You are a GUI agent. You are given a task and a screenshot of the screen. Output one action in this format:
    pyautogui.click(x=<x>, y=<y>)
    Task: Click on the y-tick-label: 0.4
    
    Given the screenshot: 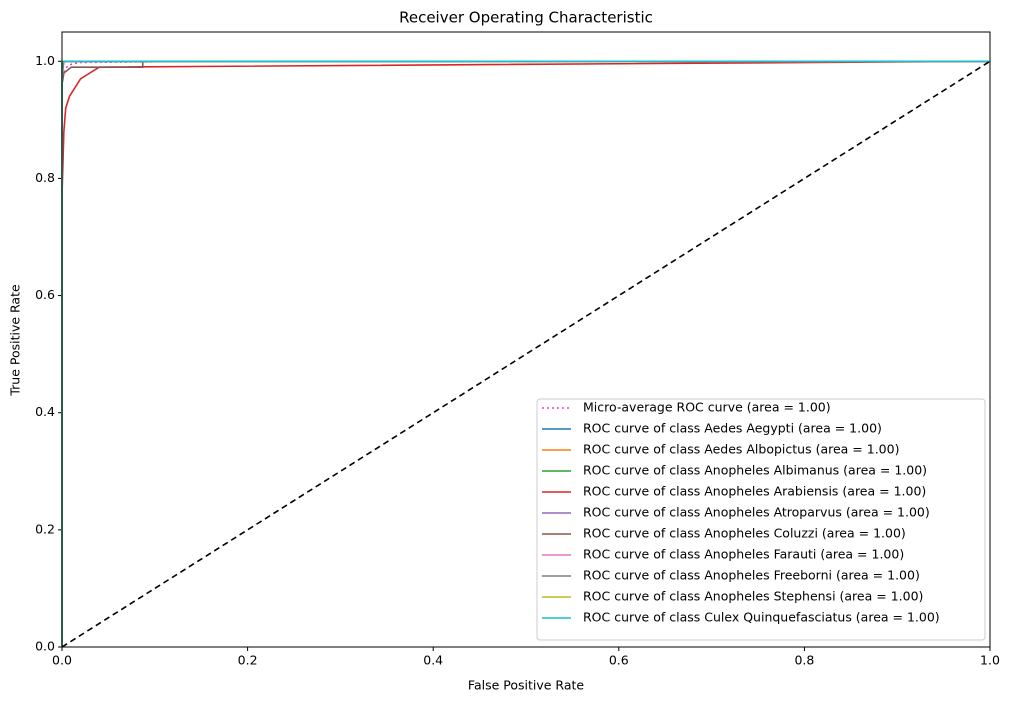 What is the action you would take?
    pyautogui.click(x=45, y=411)
    